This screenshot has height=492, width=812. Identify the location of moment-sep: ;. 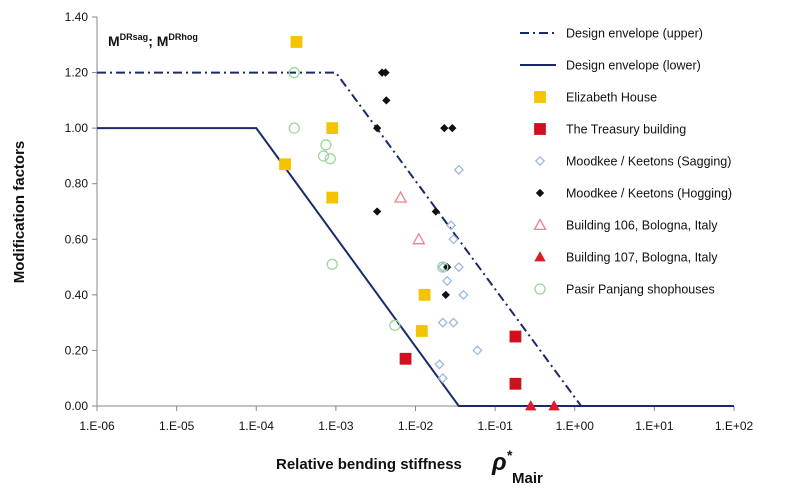
(152, 41).